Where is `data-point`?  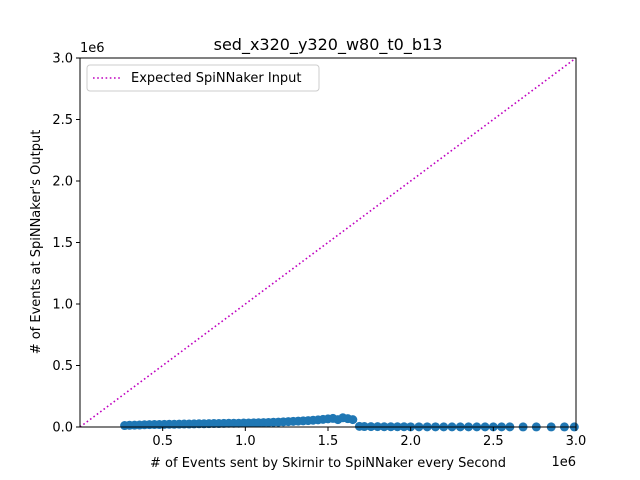
data-point is located at coordinates (353, 420).